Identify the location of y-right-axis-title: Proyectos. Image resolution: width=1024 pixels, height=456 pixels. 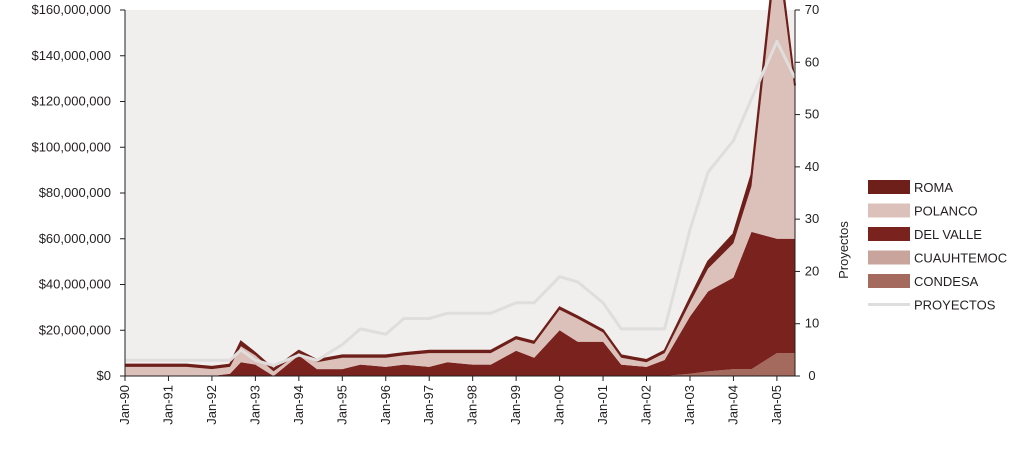
(843, 250).